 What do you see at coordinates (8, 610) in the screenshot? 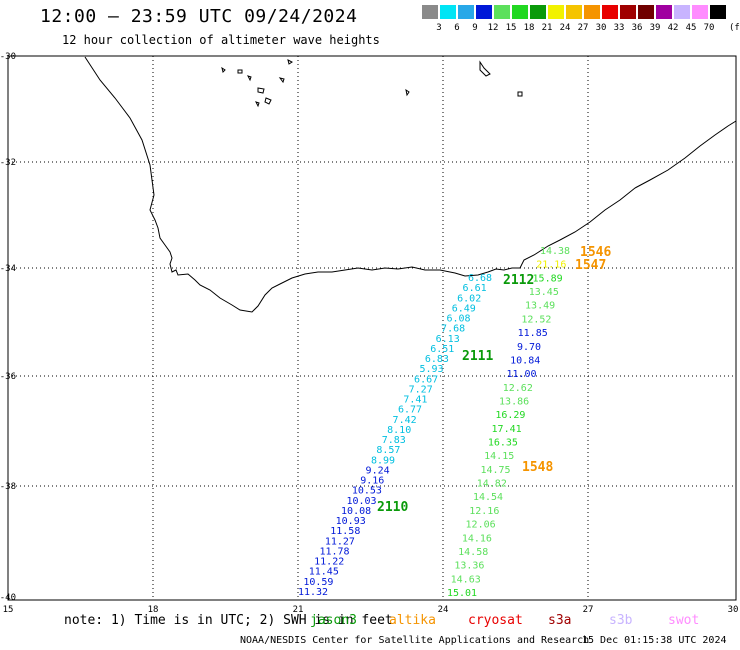
I see `longitude-tick: 15` at bounding box center [8, 610].